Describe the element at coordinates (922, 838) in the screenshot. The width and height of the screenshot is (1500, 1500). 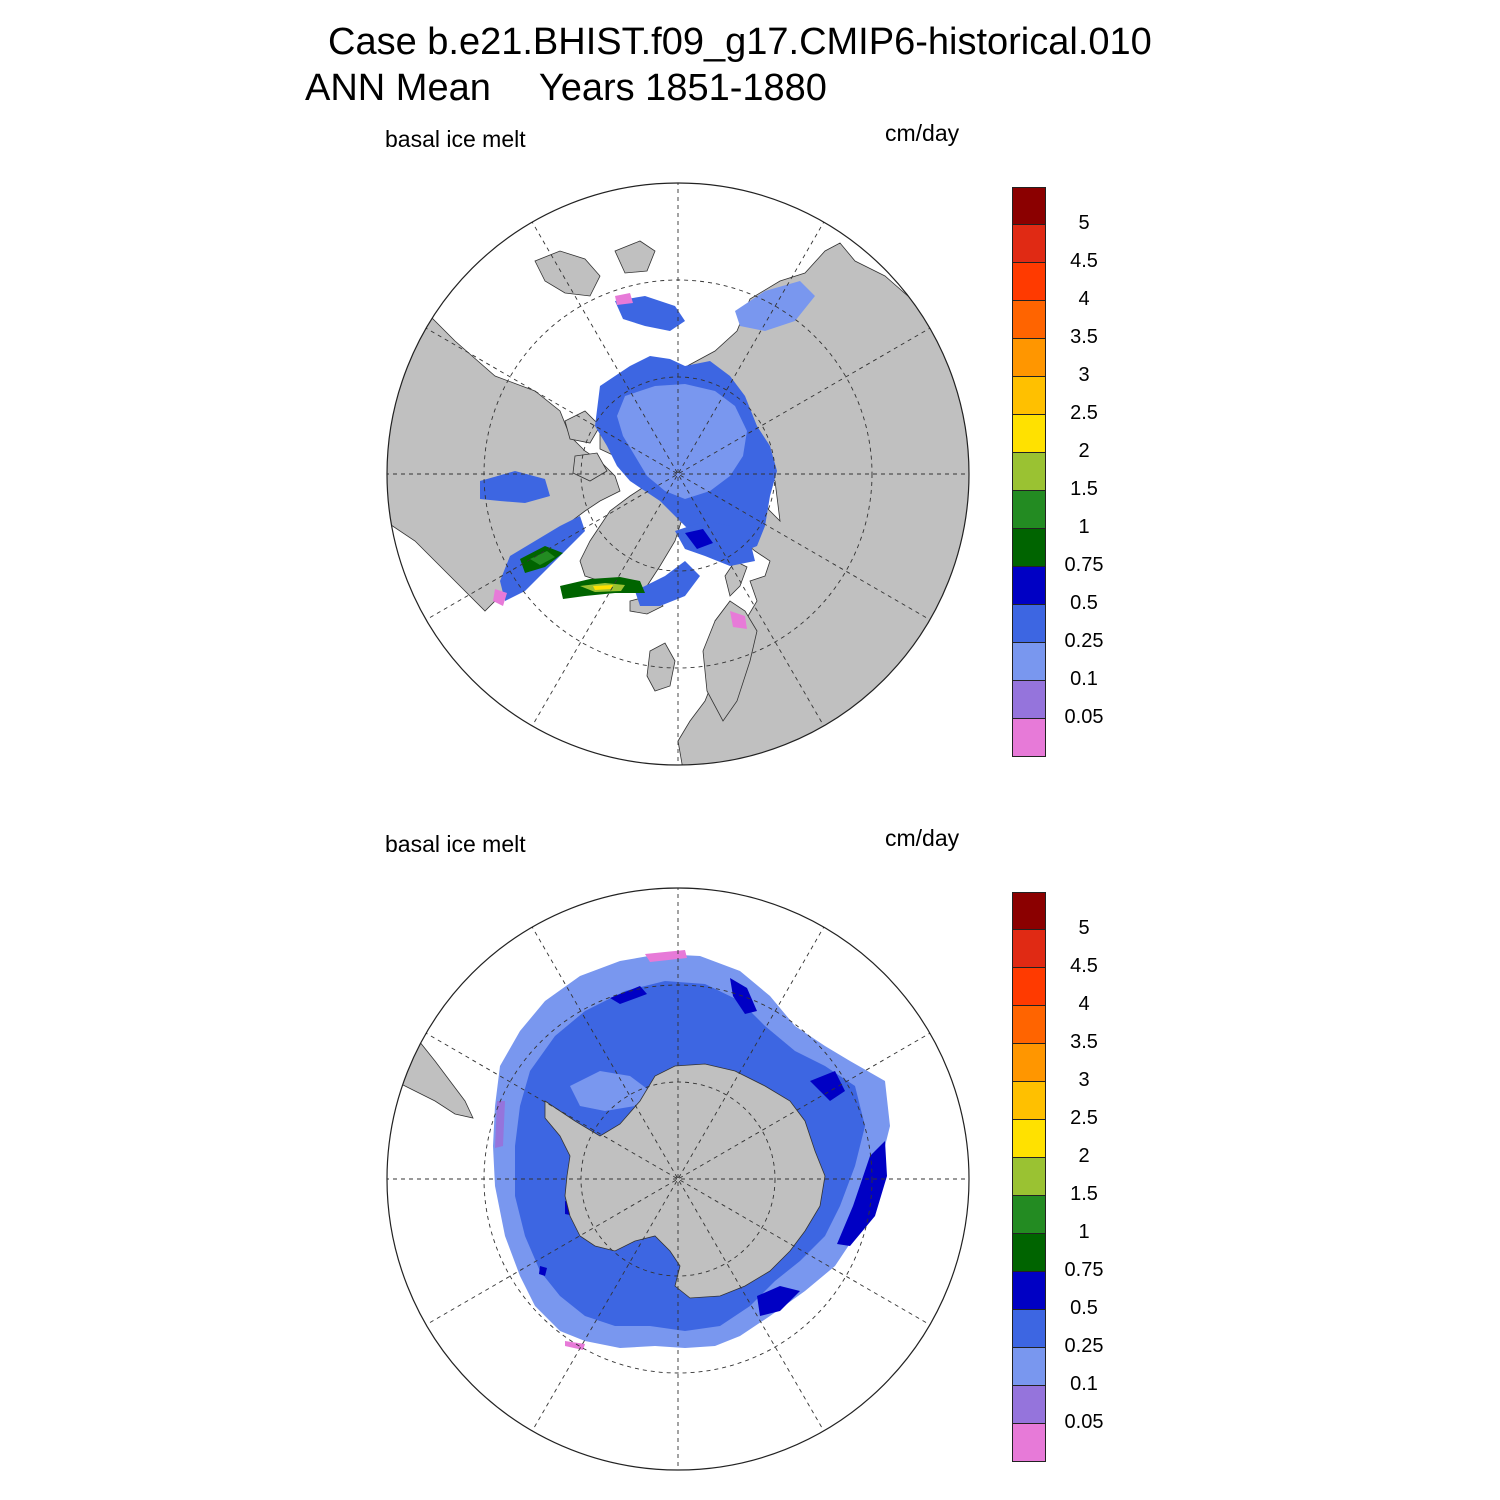
I see `south-units-label: cm/day` at that location.